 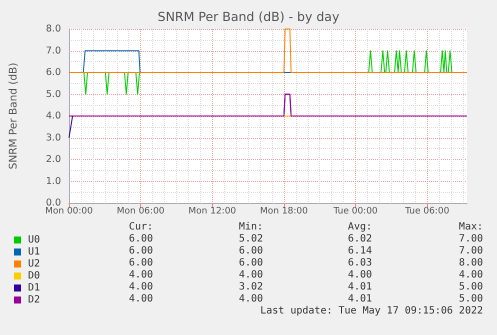 I want to click on y-tick-label: 4.0, so click(x=53, y=116).